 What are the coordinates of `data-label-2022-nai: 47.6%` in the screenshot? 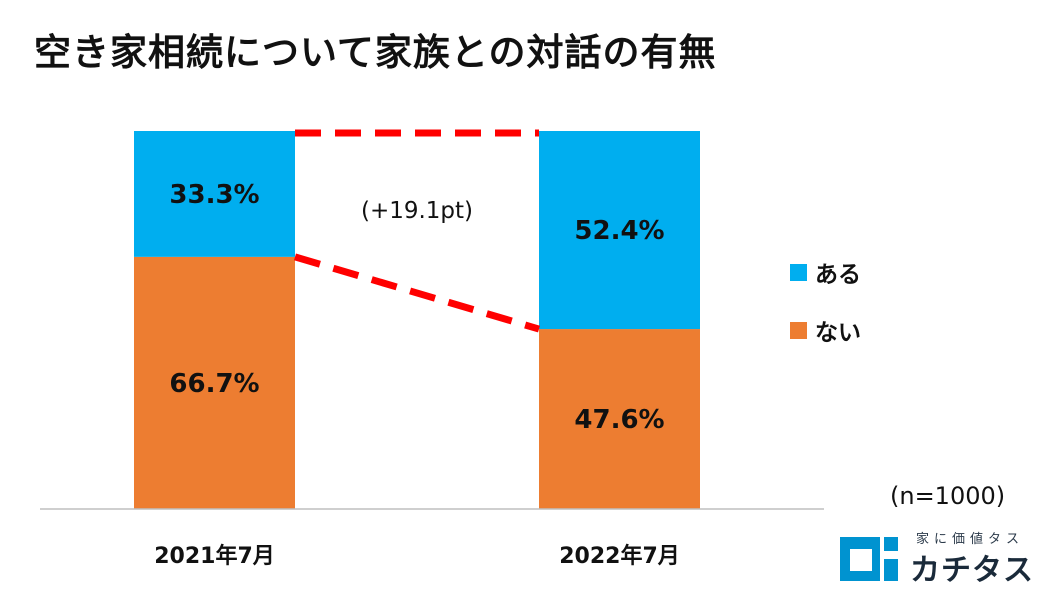 It's located at (619, 420).